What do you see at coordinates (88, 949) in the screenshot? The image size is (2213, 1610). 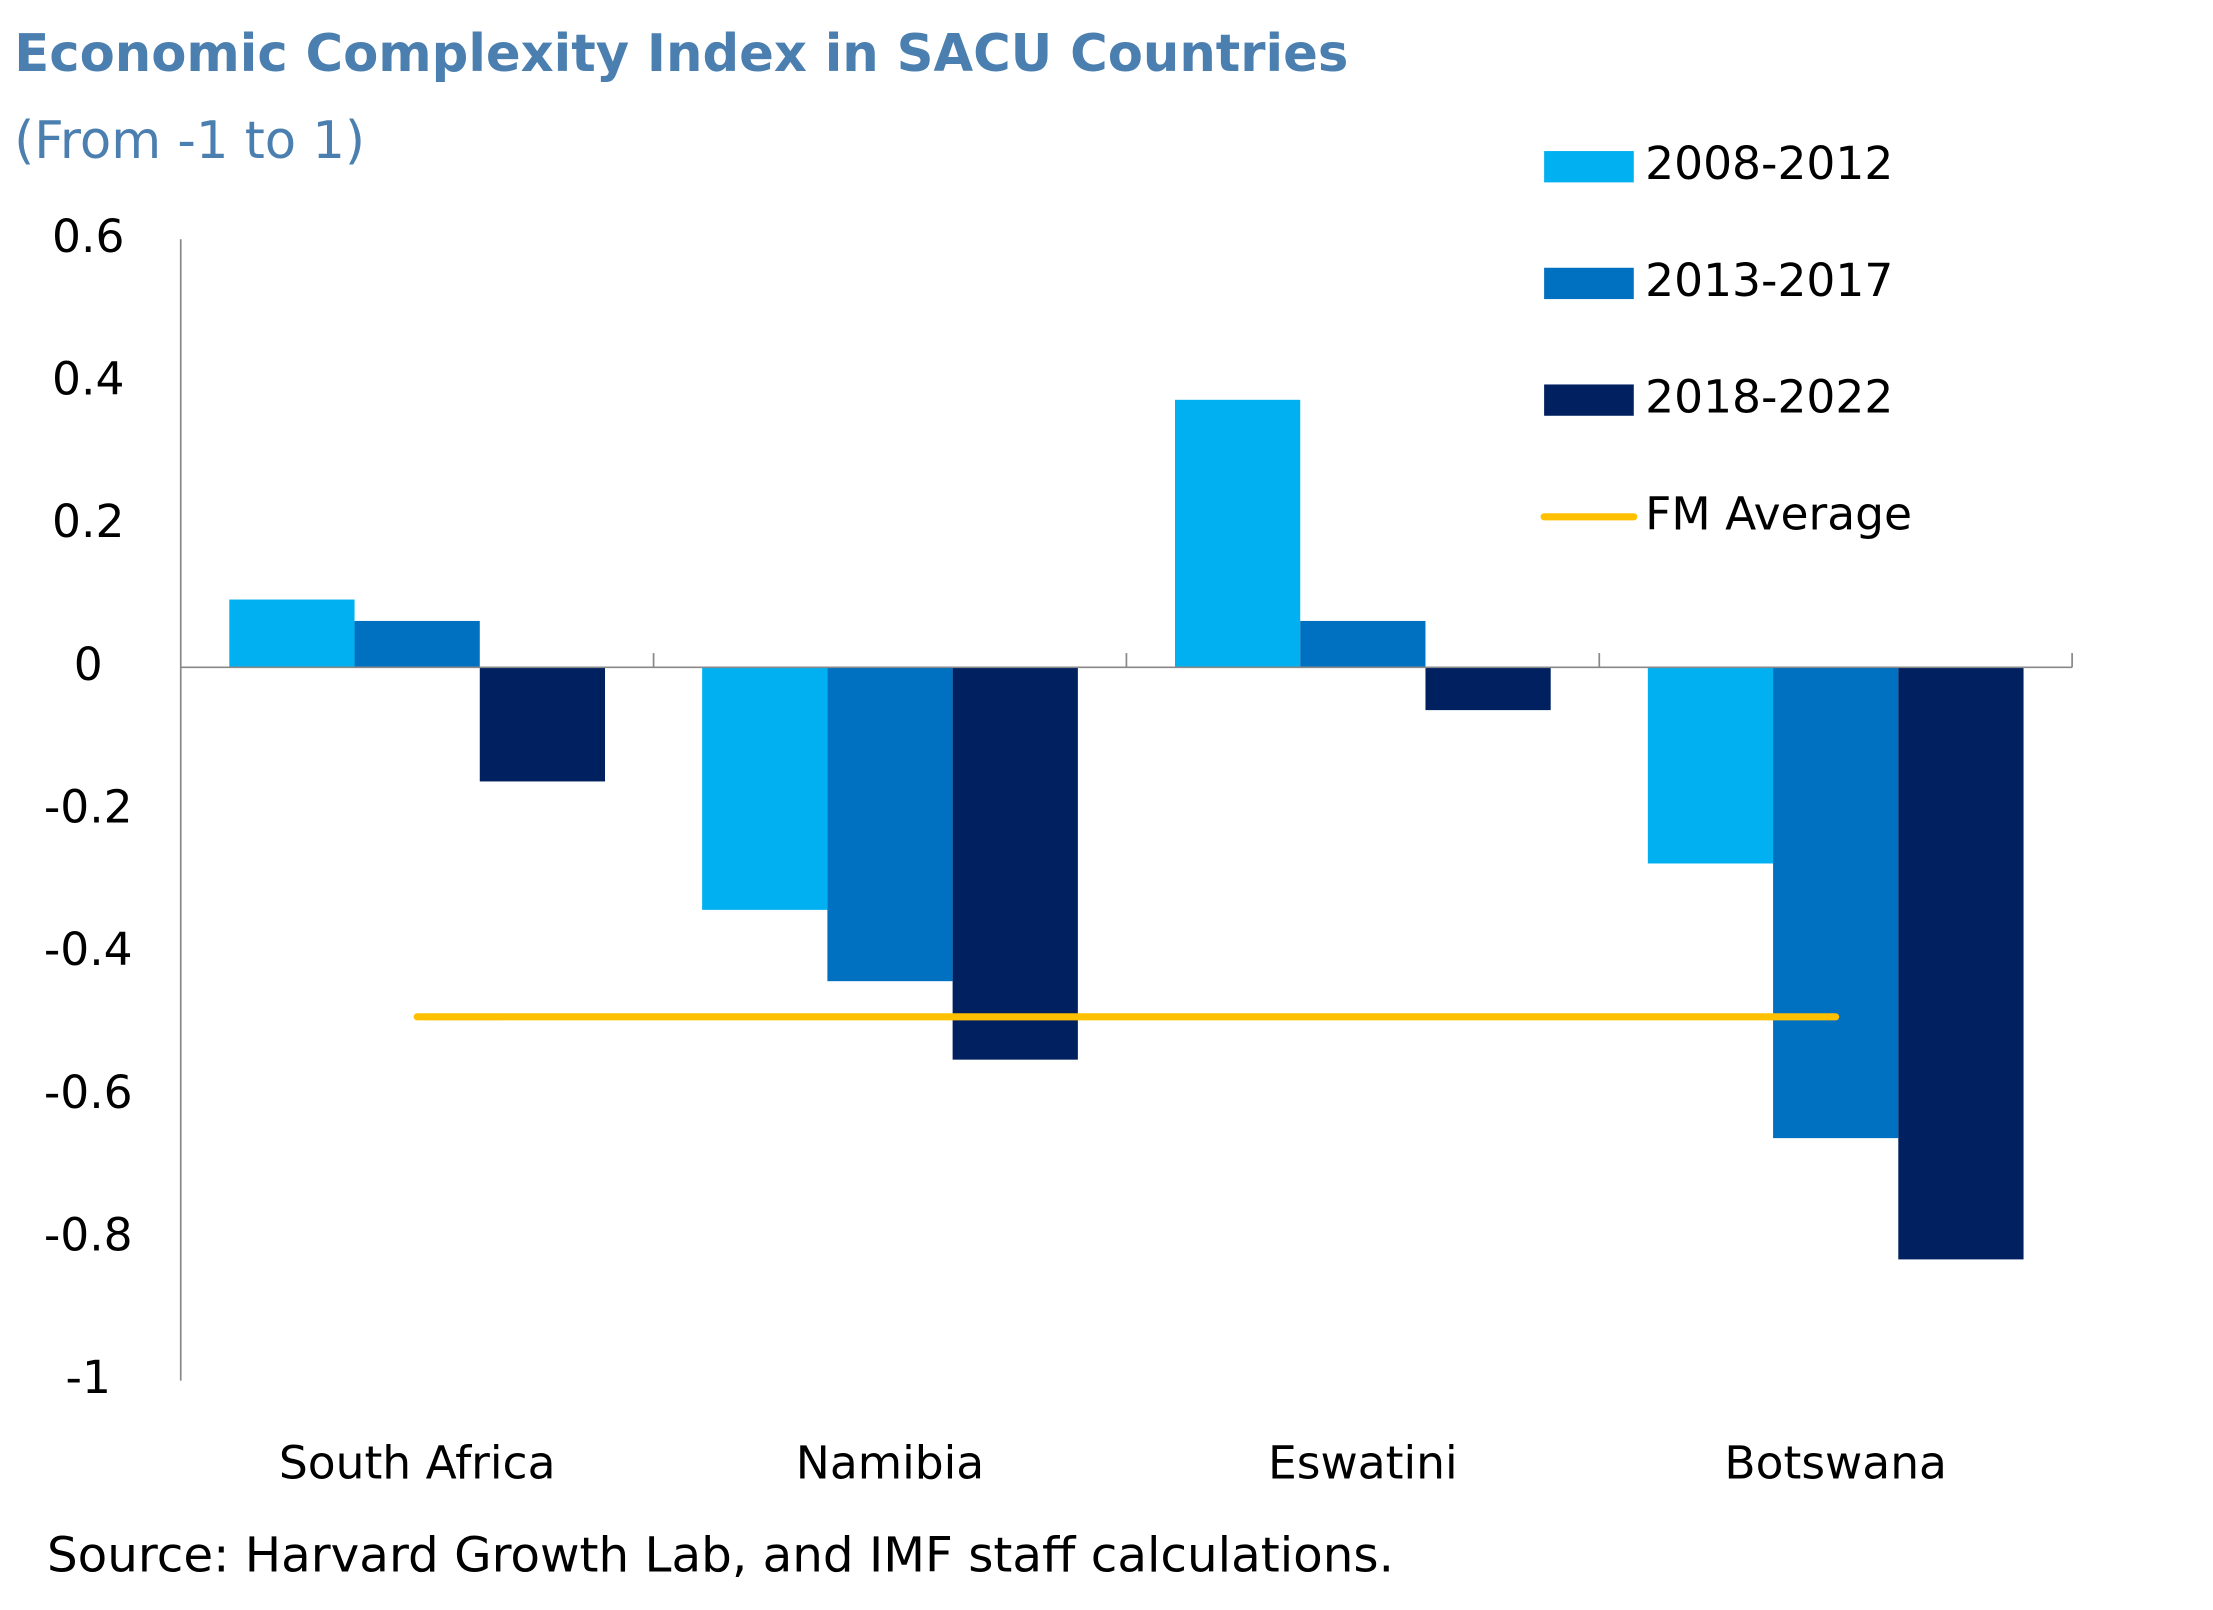 I see `y-tick-label: -0.4` at bounding box center [88, 949].